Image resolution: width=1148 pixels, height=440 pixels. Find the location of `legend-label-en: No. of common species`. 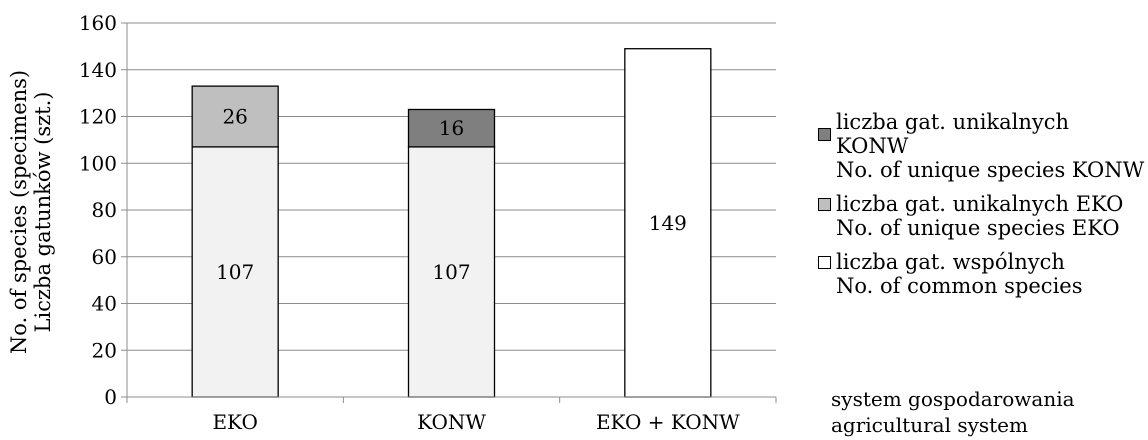

legend-label-en: No. of common species is located at coordinates (959, 286).